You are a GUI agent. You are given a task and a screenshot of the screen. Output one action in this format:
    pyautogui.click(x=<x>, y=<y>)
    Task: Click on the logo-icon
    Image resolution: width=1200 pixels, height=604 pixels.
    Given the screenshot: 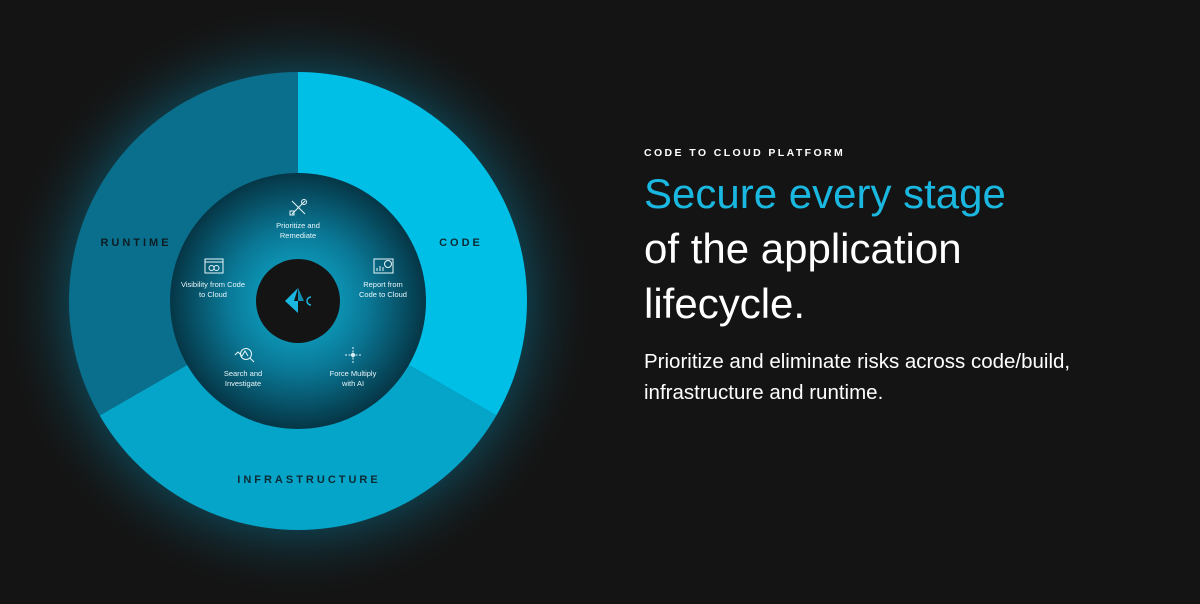 What is the action you would take?
    pyautogui.click(x=298, y=300)
    